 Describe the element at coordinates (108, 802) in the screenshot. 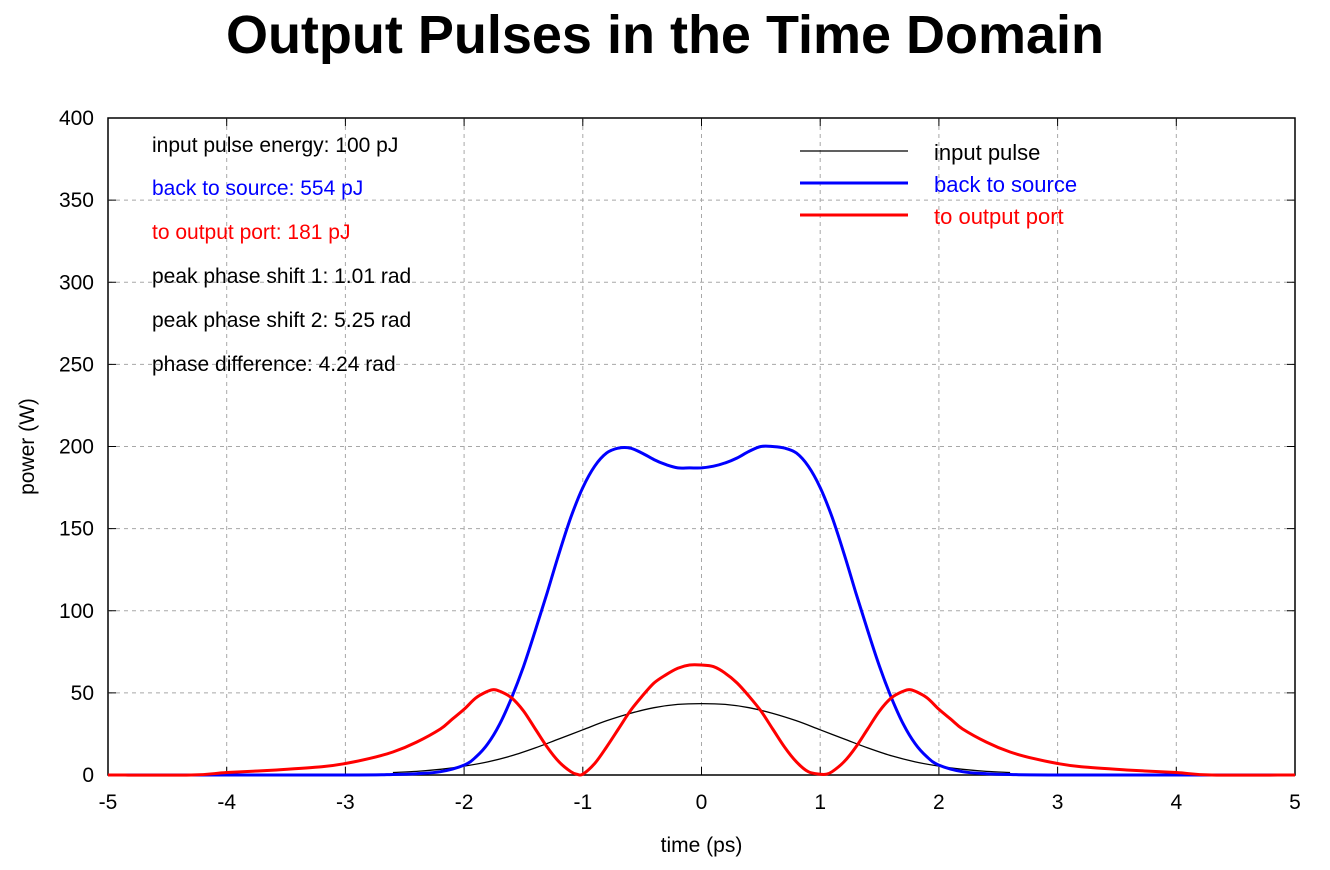

I see `x-tick-label: -5` at that location.